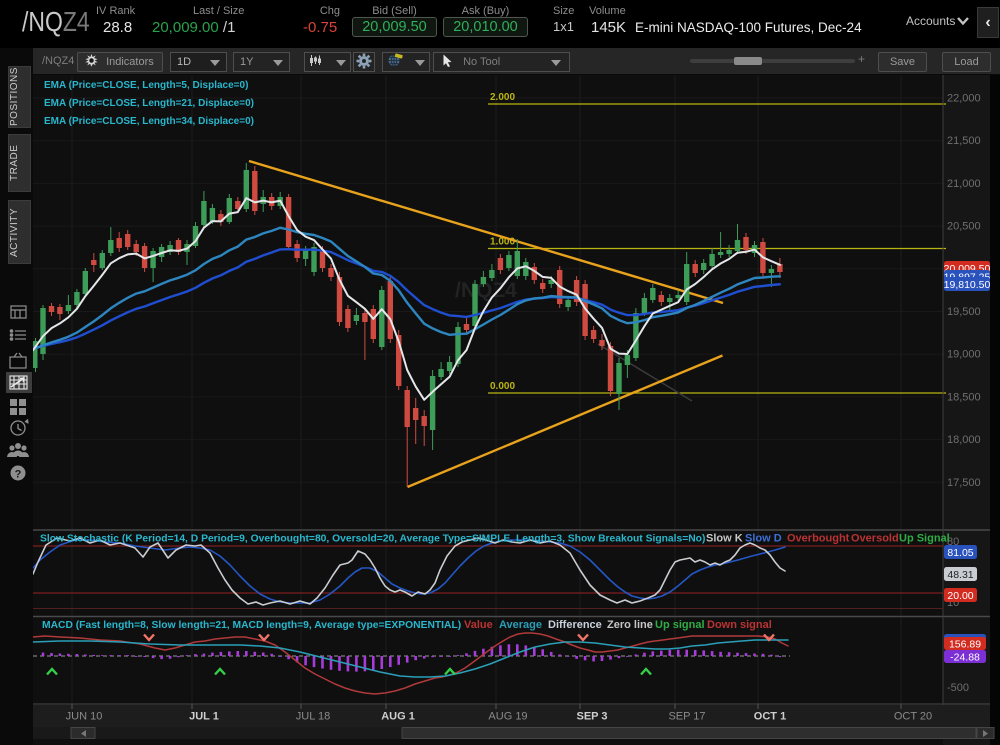 The height and width of the screenshot is (745, 1000). What do you see at coordinates (739, 625) in the screenshot?
I see `svg-text: Down signal` at bounding box center [739, 625].